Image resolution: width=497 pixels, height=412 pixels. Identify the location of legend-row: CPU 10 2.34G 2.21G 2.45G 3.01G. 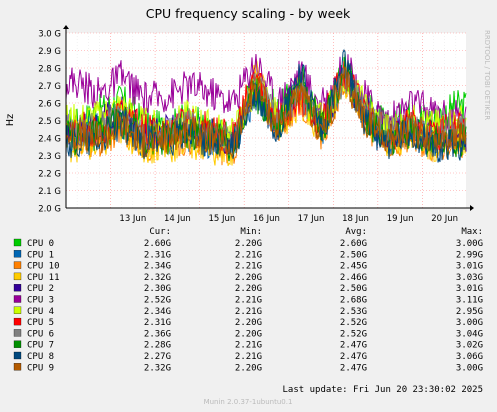
(248, 266).